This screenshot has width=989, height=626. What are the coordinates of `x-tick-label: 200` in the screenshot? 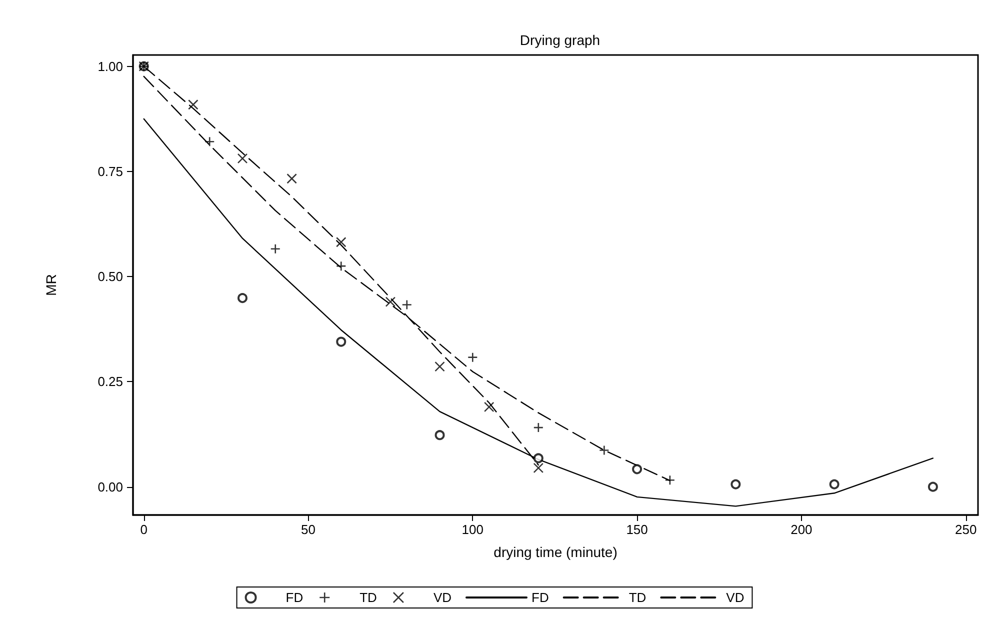 It's located at (801, 529).